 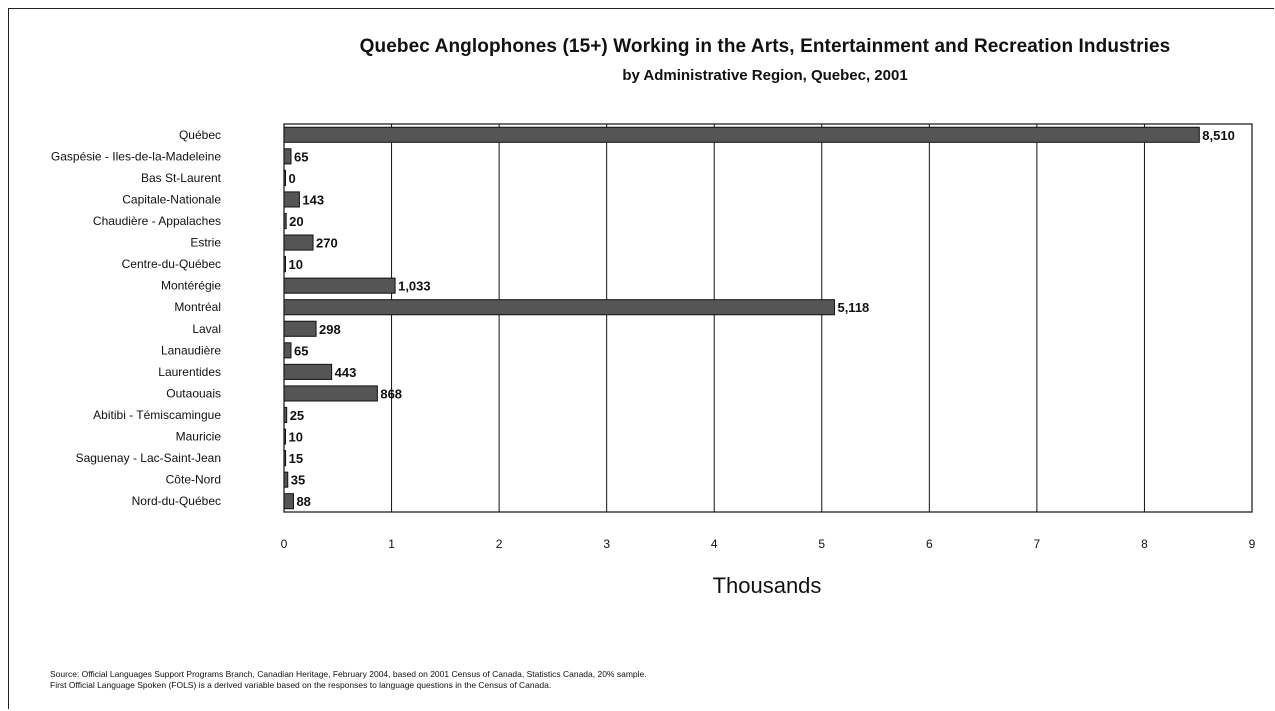 I want to click on category-label: Laurentides, so click(x=189, y=372).